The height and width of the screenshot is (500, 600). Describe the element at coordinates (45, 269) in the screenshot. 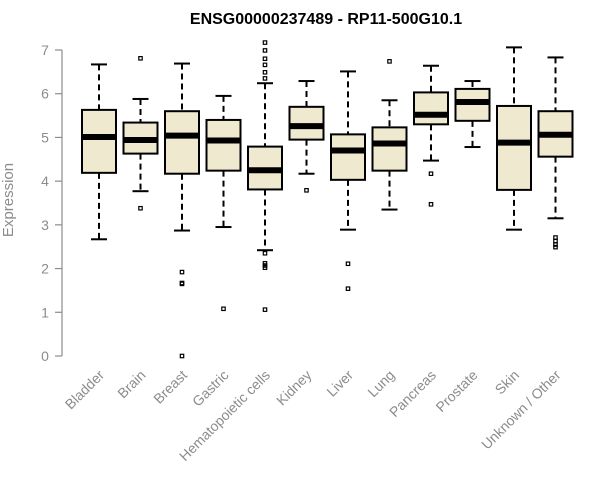

I see `y-tick-label: 2` at that location.